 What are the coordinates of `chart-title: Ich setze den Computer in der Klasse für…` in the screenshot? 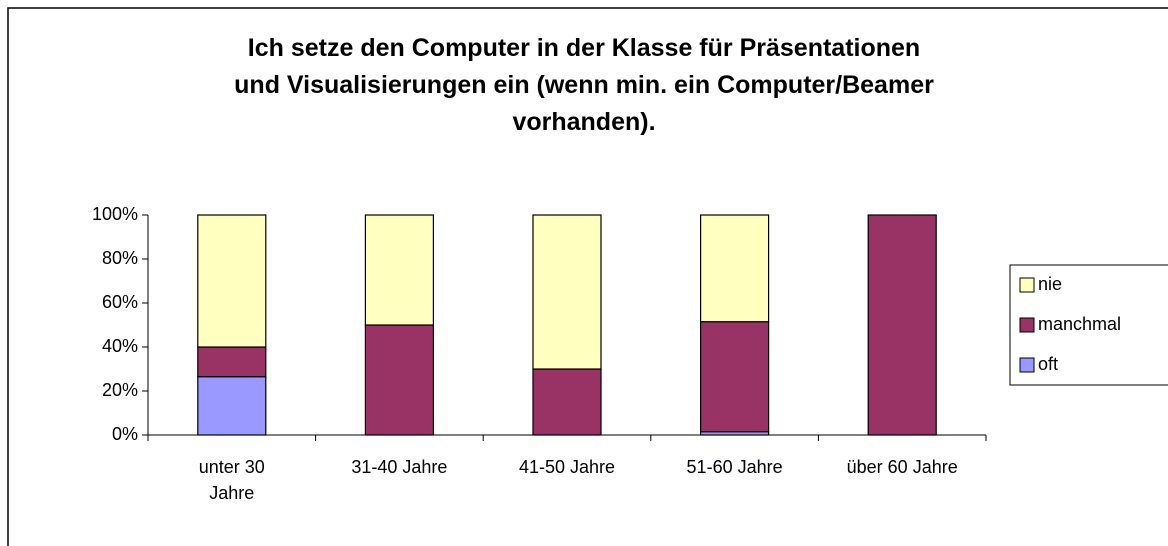 It's located at (584, 85).